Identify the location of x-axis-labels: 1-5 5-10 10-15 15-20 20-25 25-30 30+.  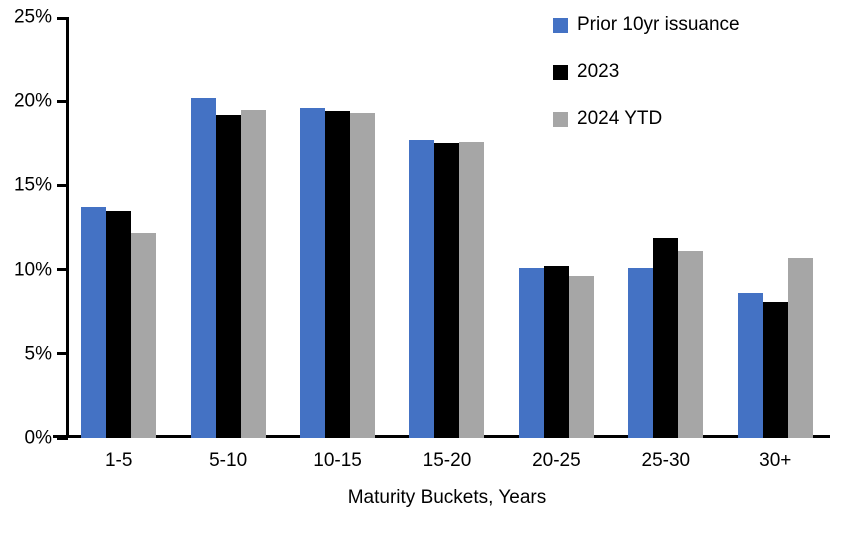
(447, 461).